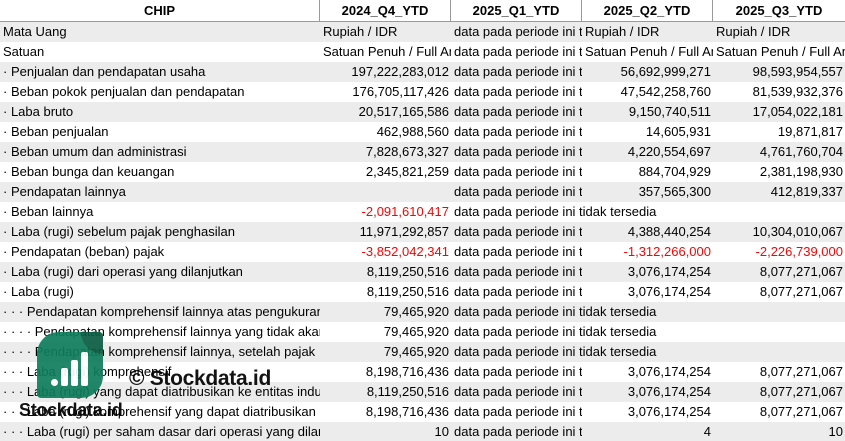  Describe the element at coordinates (95, 151) in the screenshot. I see `row-label: · Beban umum dan administrasi` at that location.